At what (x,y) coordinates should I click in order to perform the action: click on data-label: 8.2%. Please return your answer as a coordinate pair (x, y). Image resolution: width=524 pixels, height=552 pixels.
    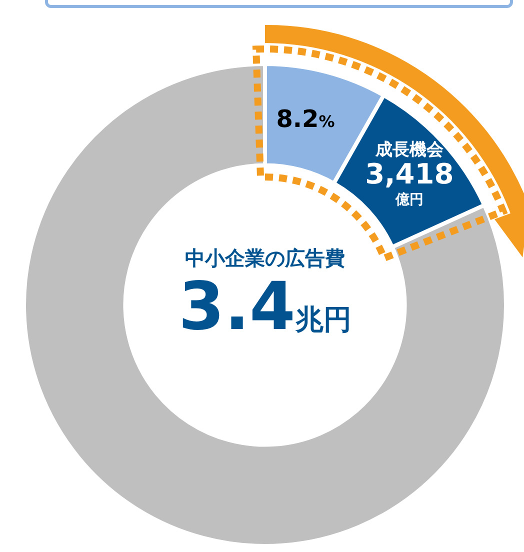
    Looking at the image, I should click on (305, 119).